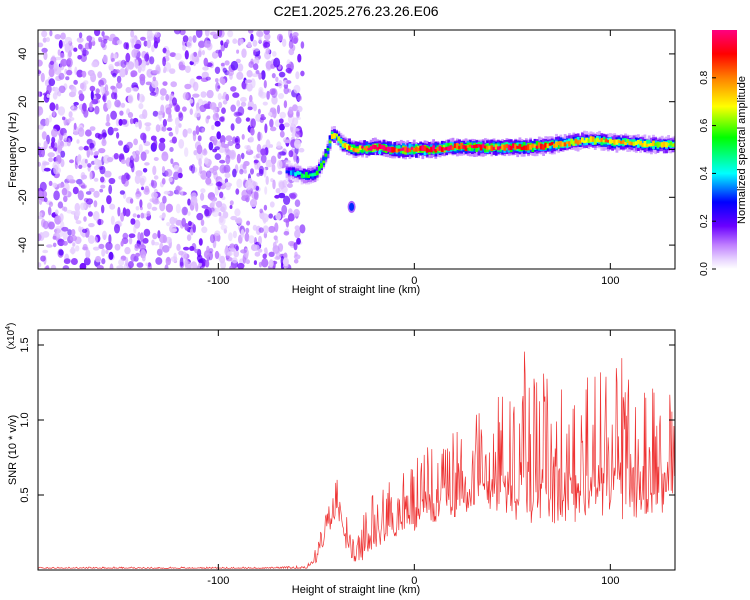  What do you see at coordinates (610, 281) in the screenshot?
I see `top-x-tick-label: 100` at bounding box center [610, 281].